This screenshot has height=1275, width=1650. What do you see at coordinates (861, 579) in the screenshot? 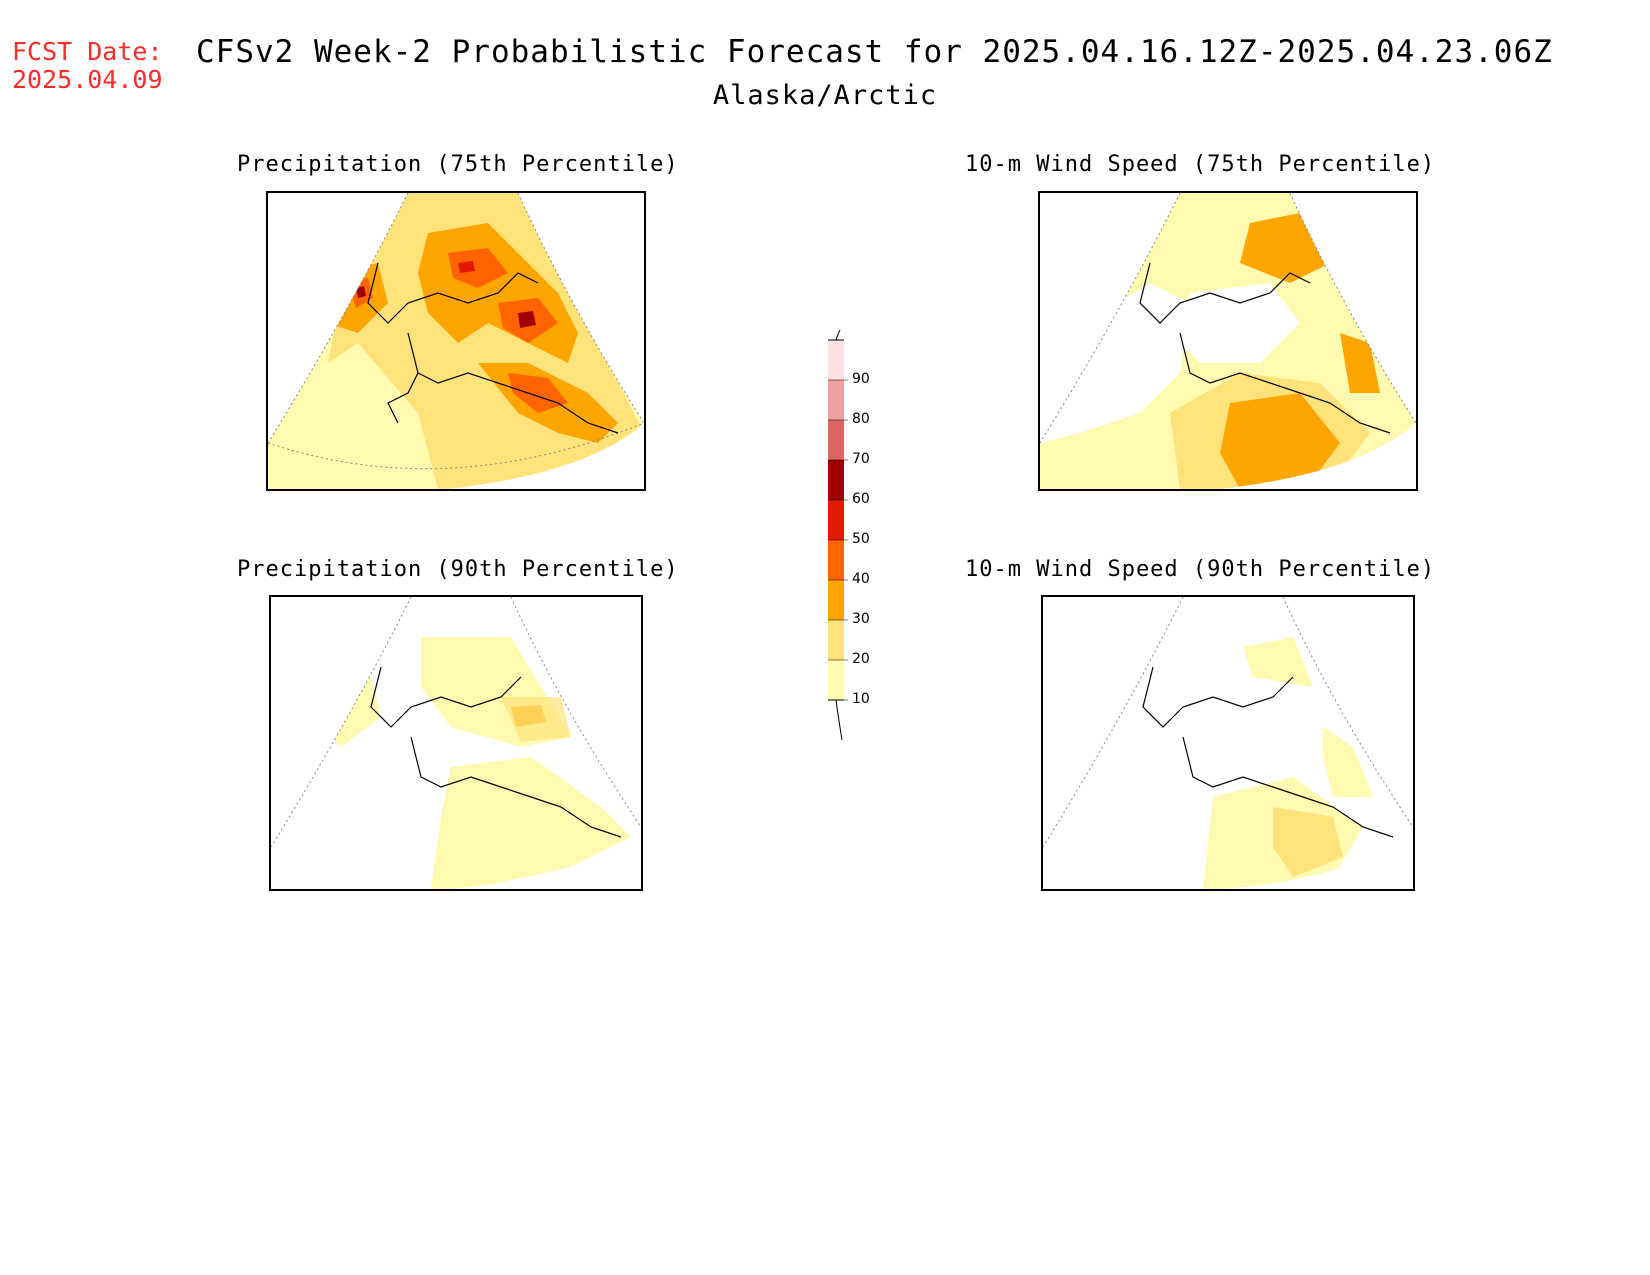
I see `colorbar-label: 40` at bounding box center [861, 579].